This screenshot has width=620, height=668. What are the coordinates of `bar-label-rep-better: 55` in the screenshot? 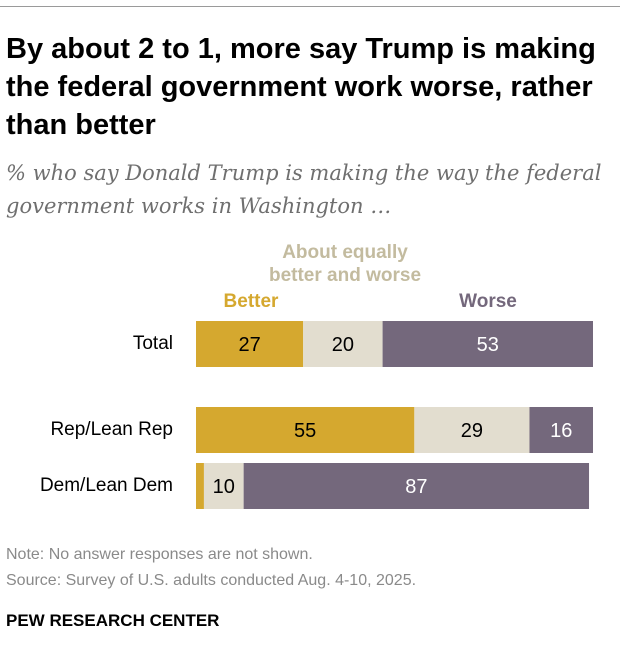 It's located at (305, 431).